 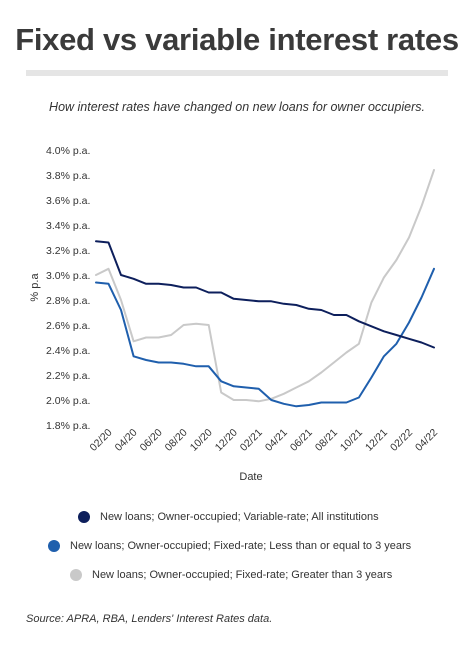 I want to click on y-tick-label: 2.8% p.a., so click(x=68, y=301).